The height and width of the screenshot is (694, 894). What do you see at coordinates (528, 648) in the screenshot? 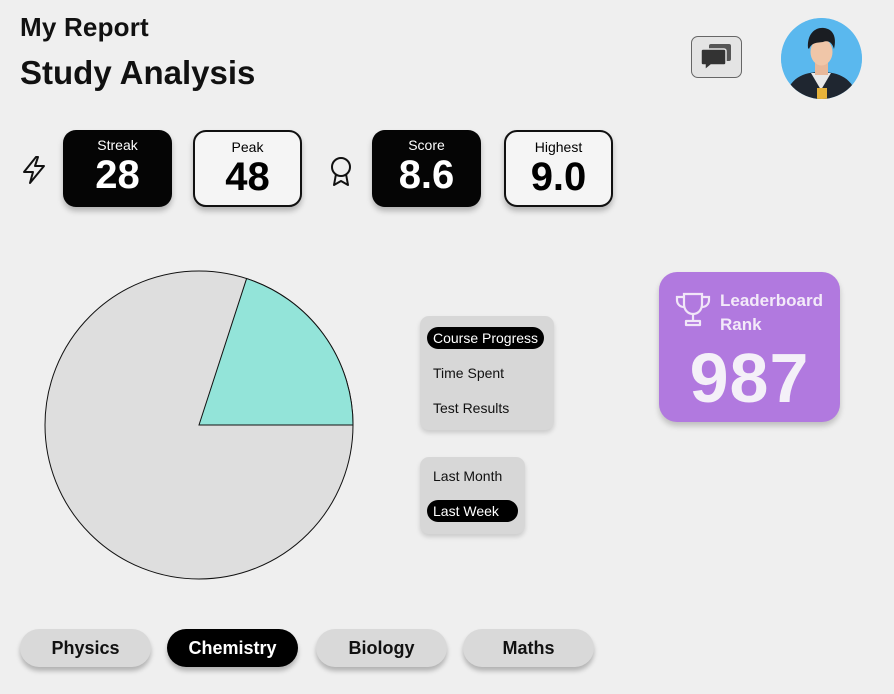
I see `tab-maths: Maths` at bounding box center [528, 648].